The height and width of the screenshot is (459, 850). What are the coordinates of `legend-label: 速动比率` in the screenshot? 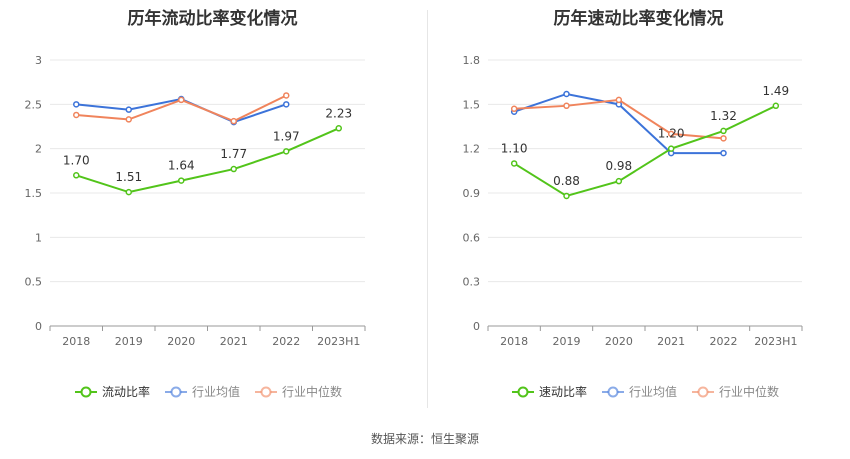 It's located at (563, 391).